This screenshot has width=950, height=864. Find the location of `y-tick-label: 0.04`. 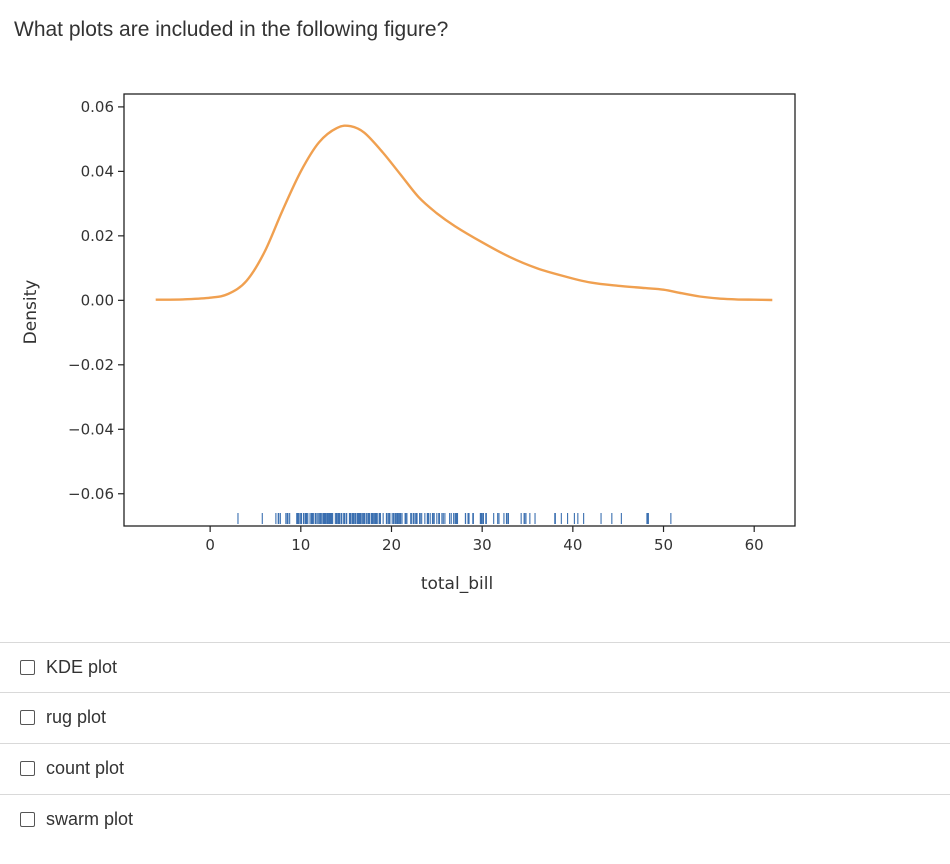

y-tick-label: 0.04 is located at coordinates (97, 171).